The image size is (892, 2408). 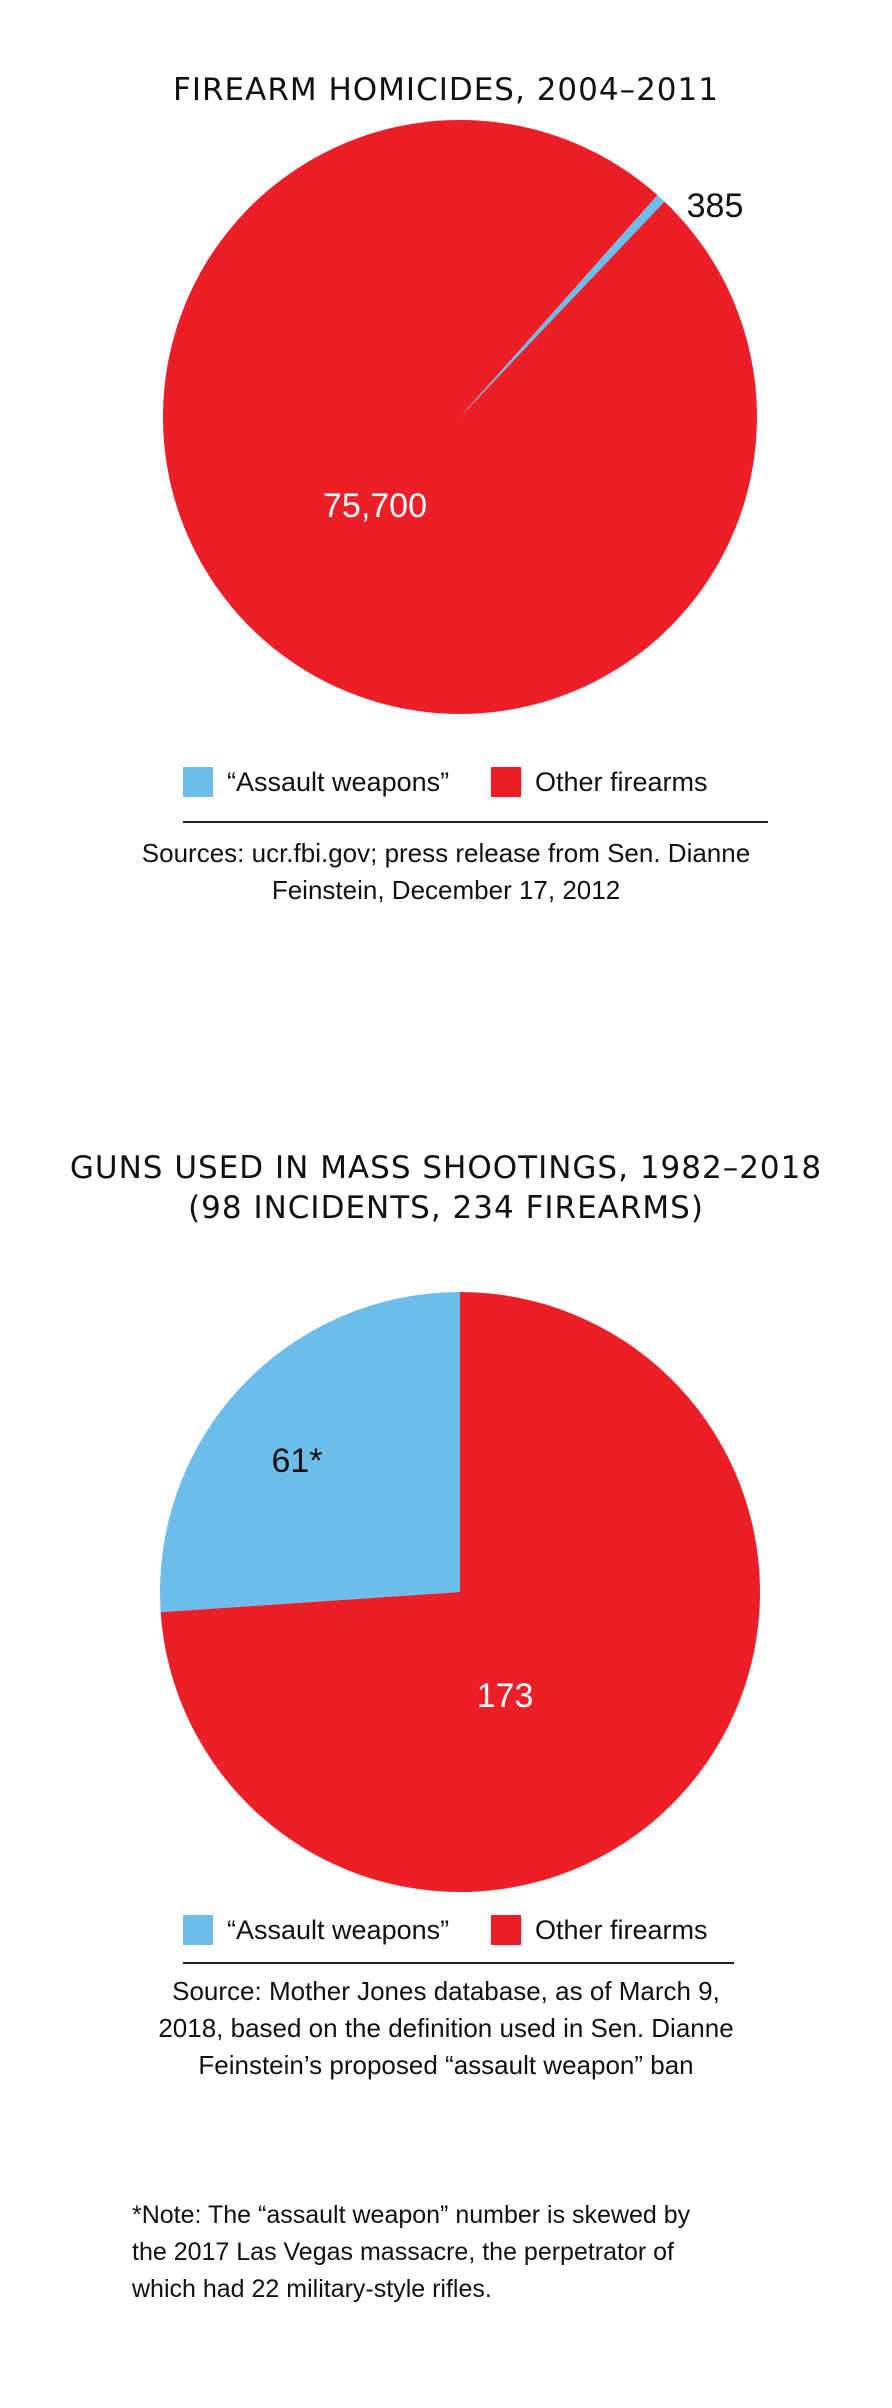 I want to click on chart1-legend-item-other: Other firearms, so click(x=599, y=782).